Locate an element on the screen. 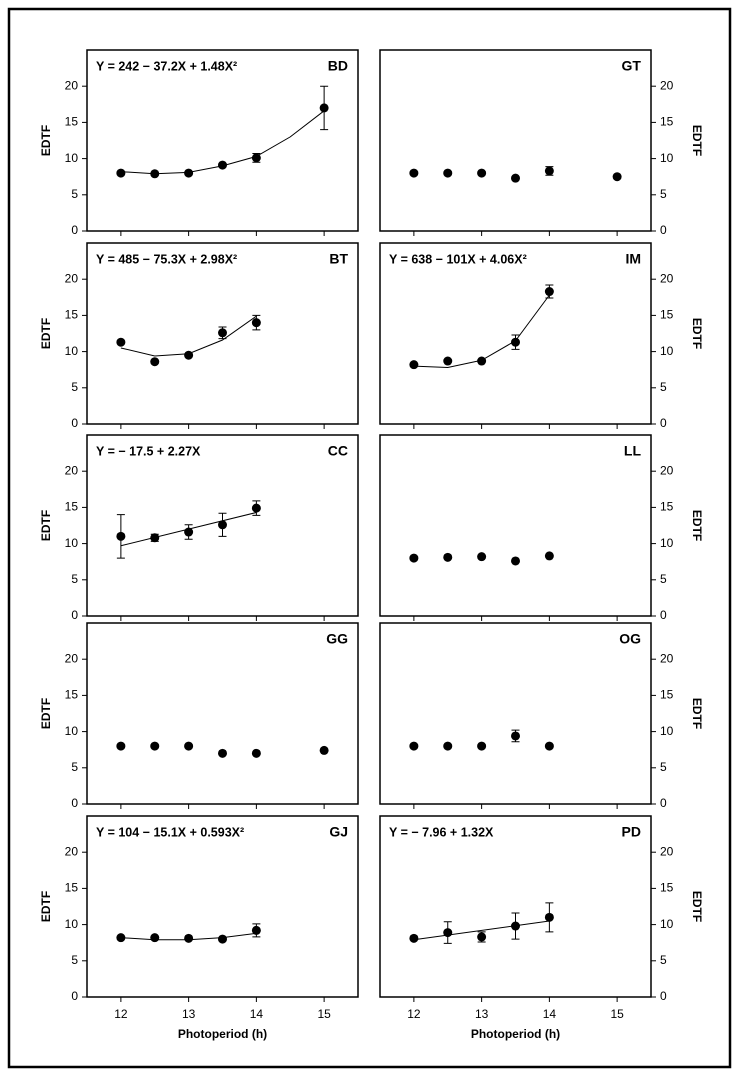  x-axis-label: Photoperiod (h) is located at coordinates (515, 1034).